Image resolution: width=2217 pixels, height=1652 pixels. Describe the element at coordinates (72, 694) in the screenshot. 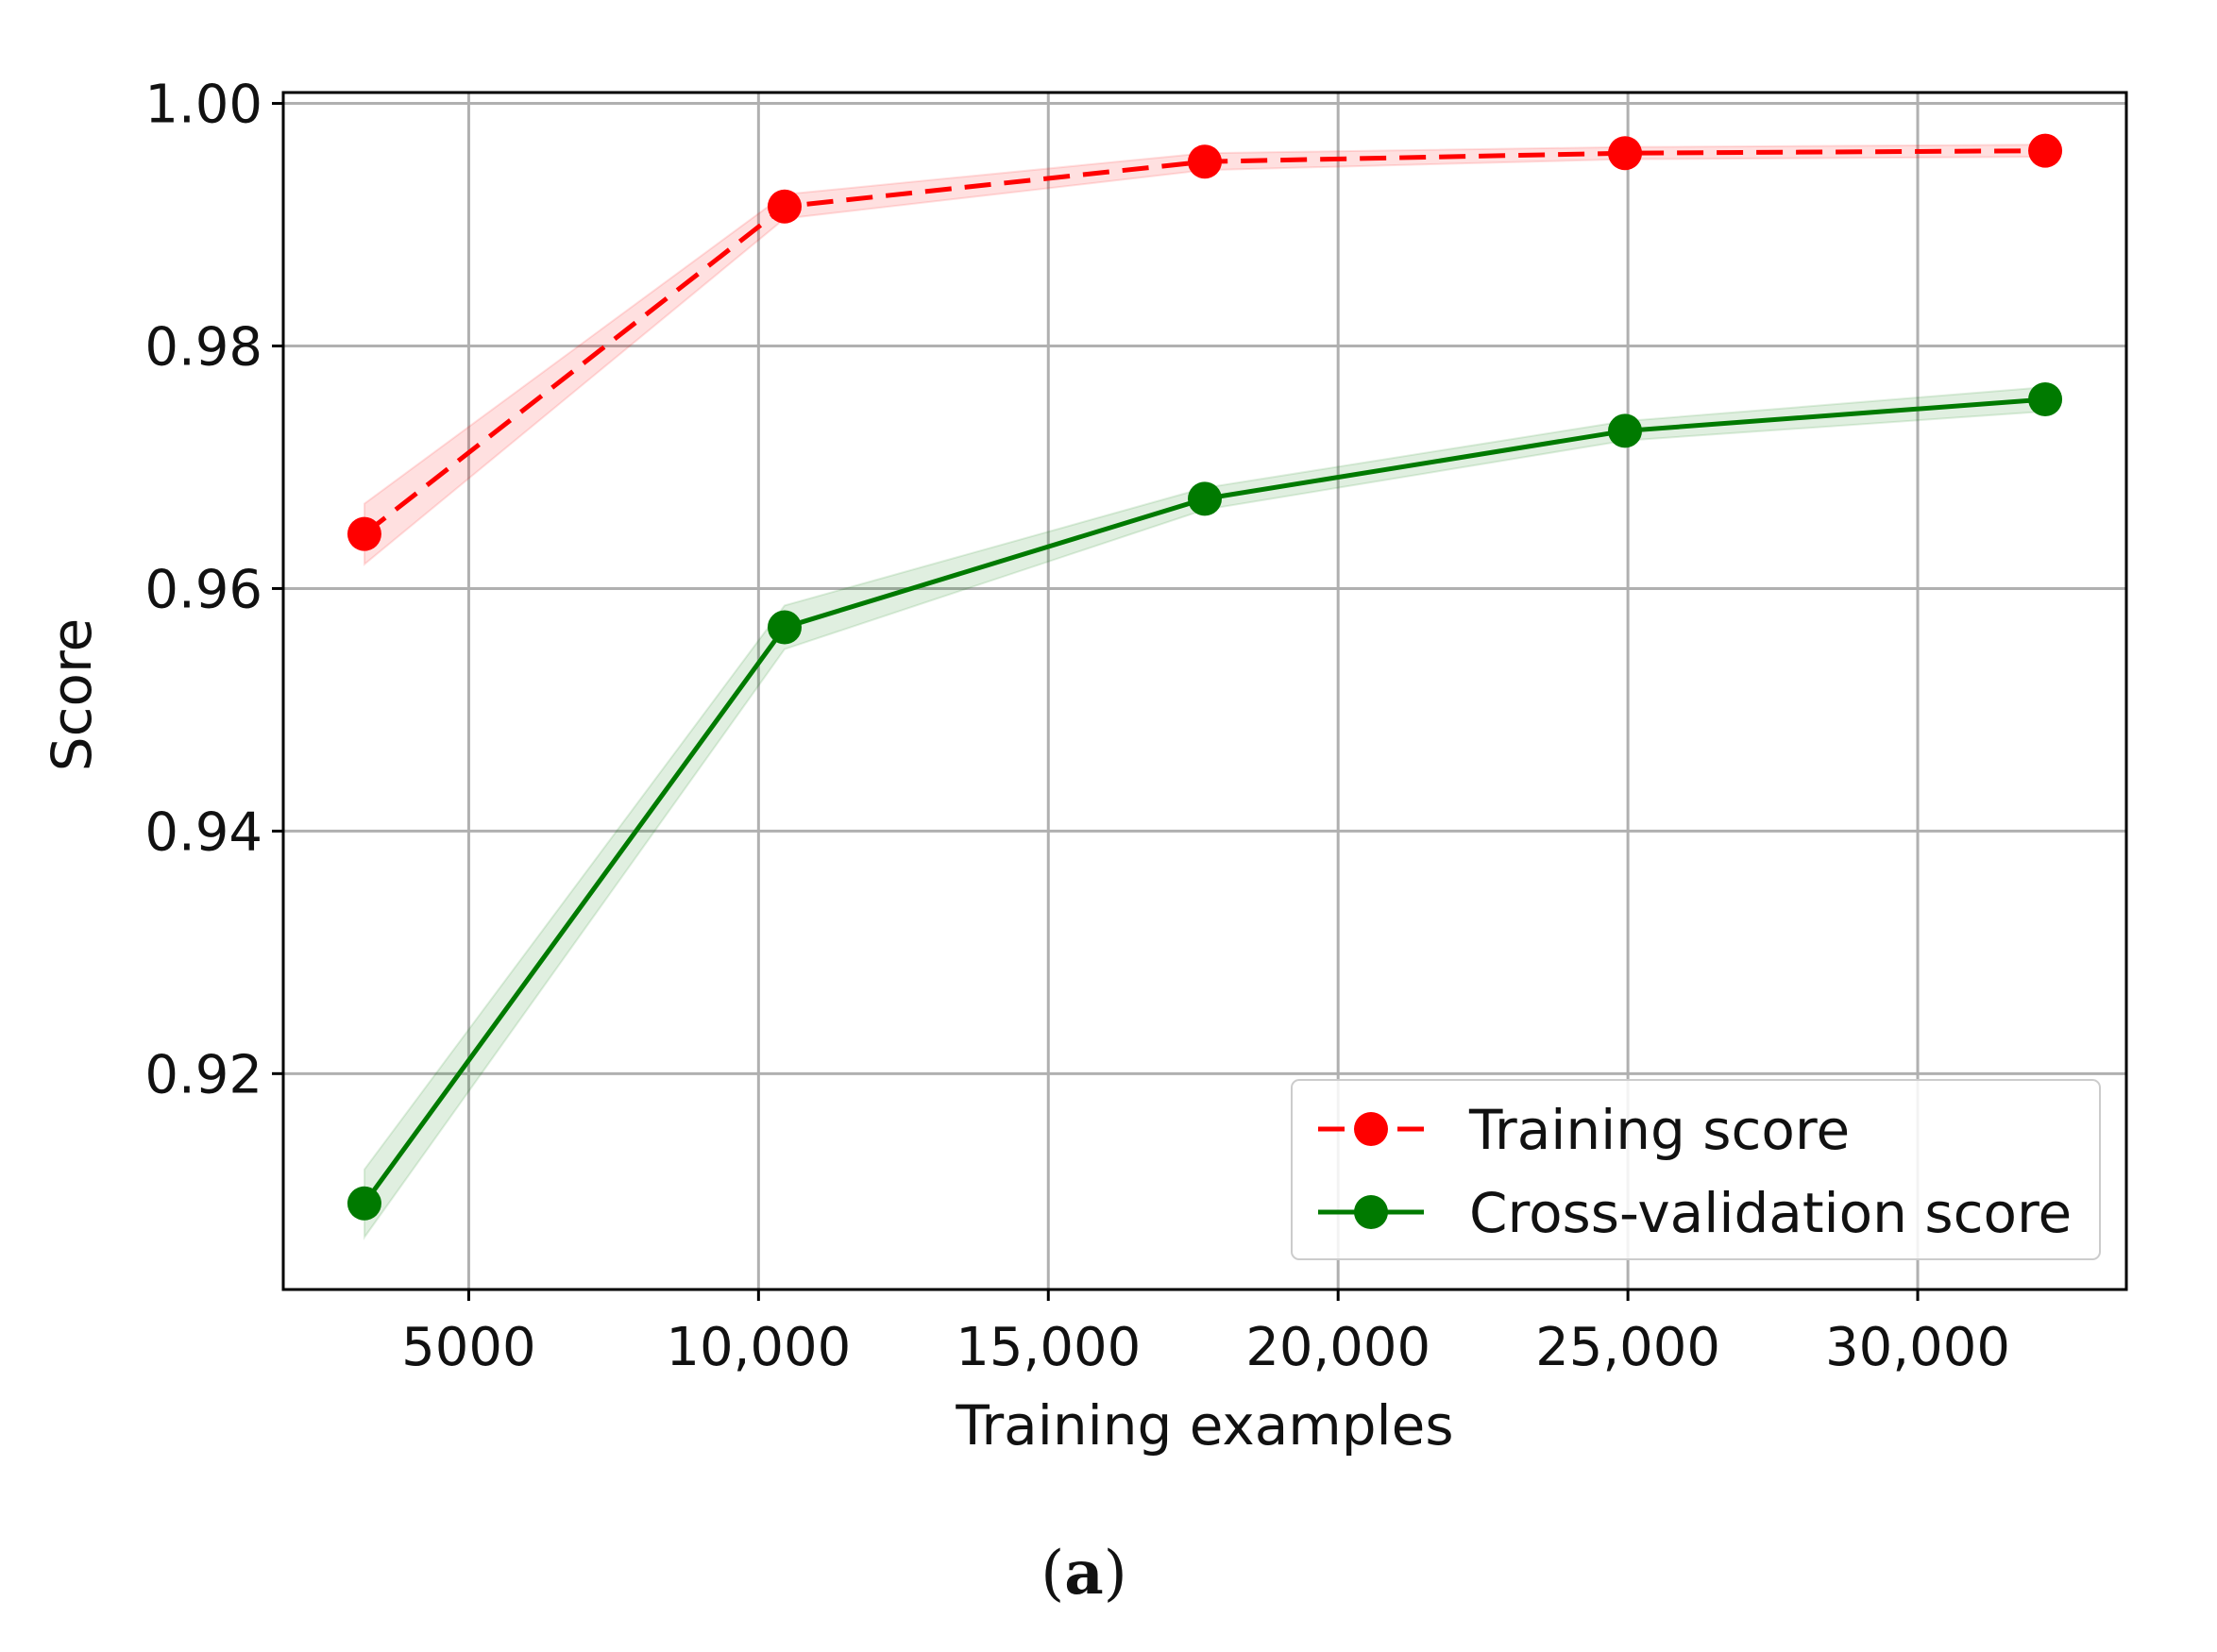

I see `y-axis-label: Score` at that location.